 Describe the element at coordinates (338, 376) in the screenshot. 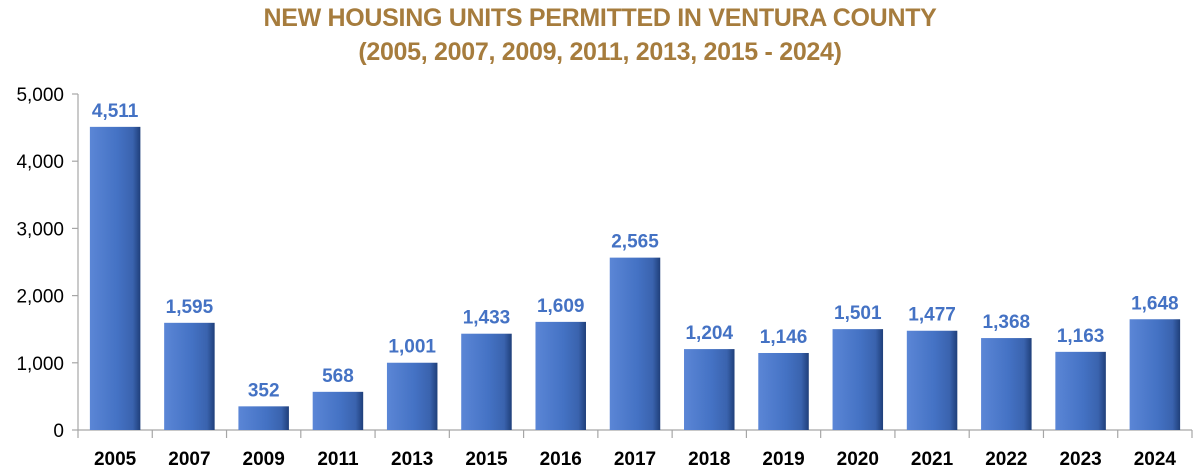

I see `value-label-2011: 568` at that location.